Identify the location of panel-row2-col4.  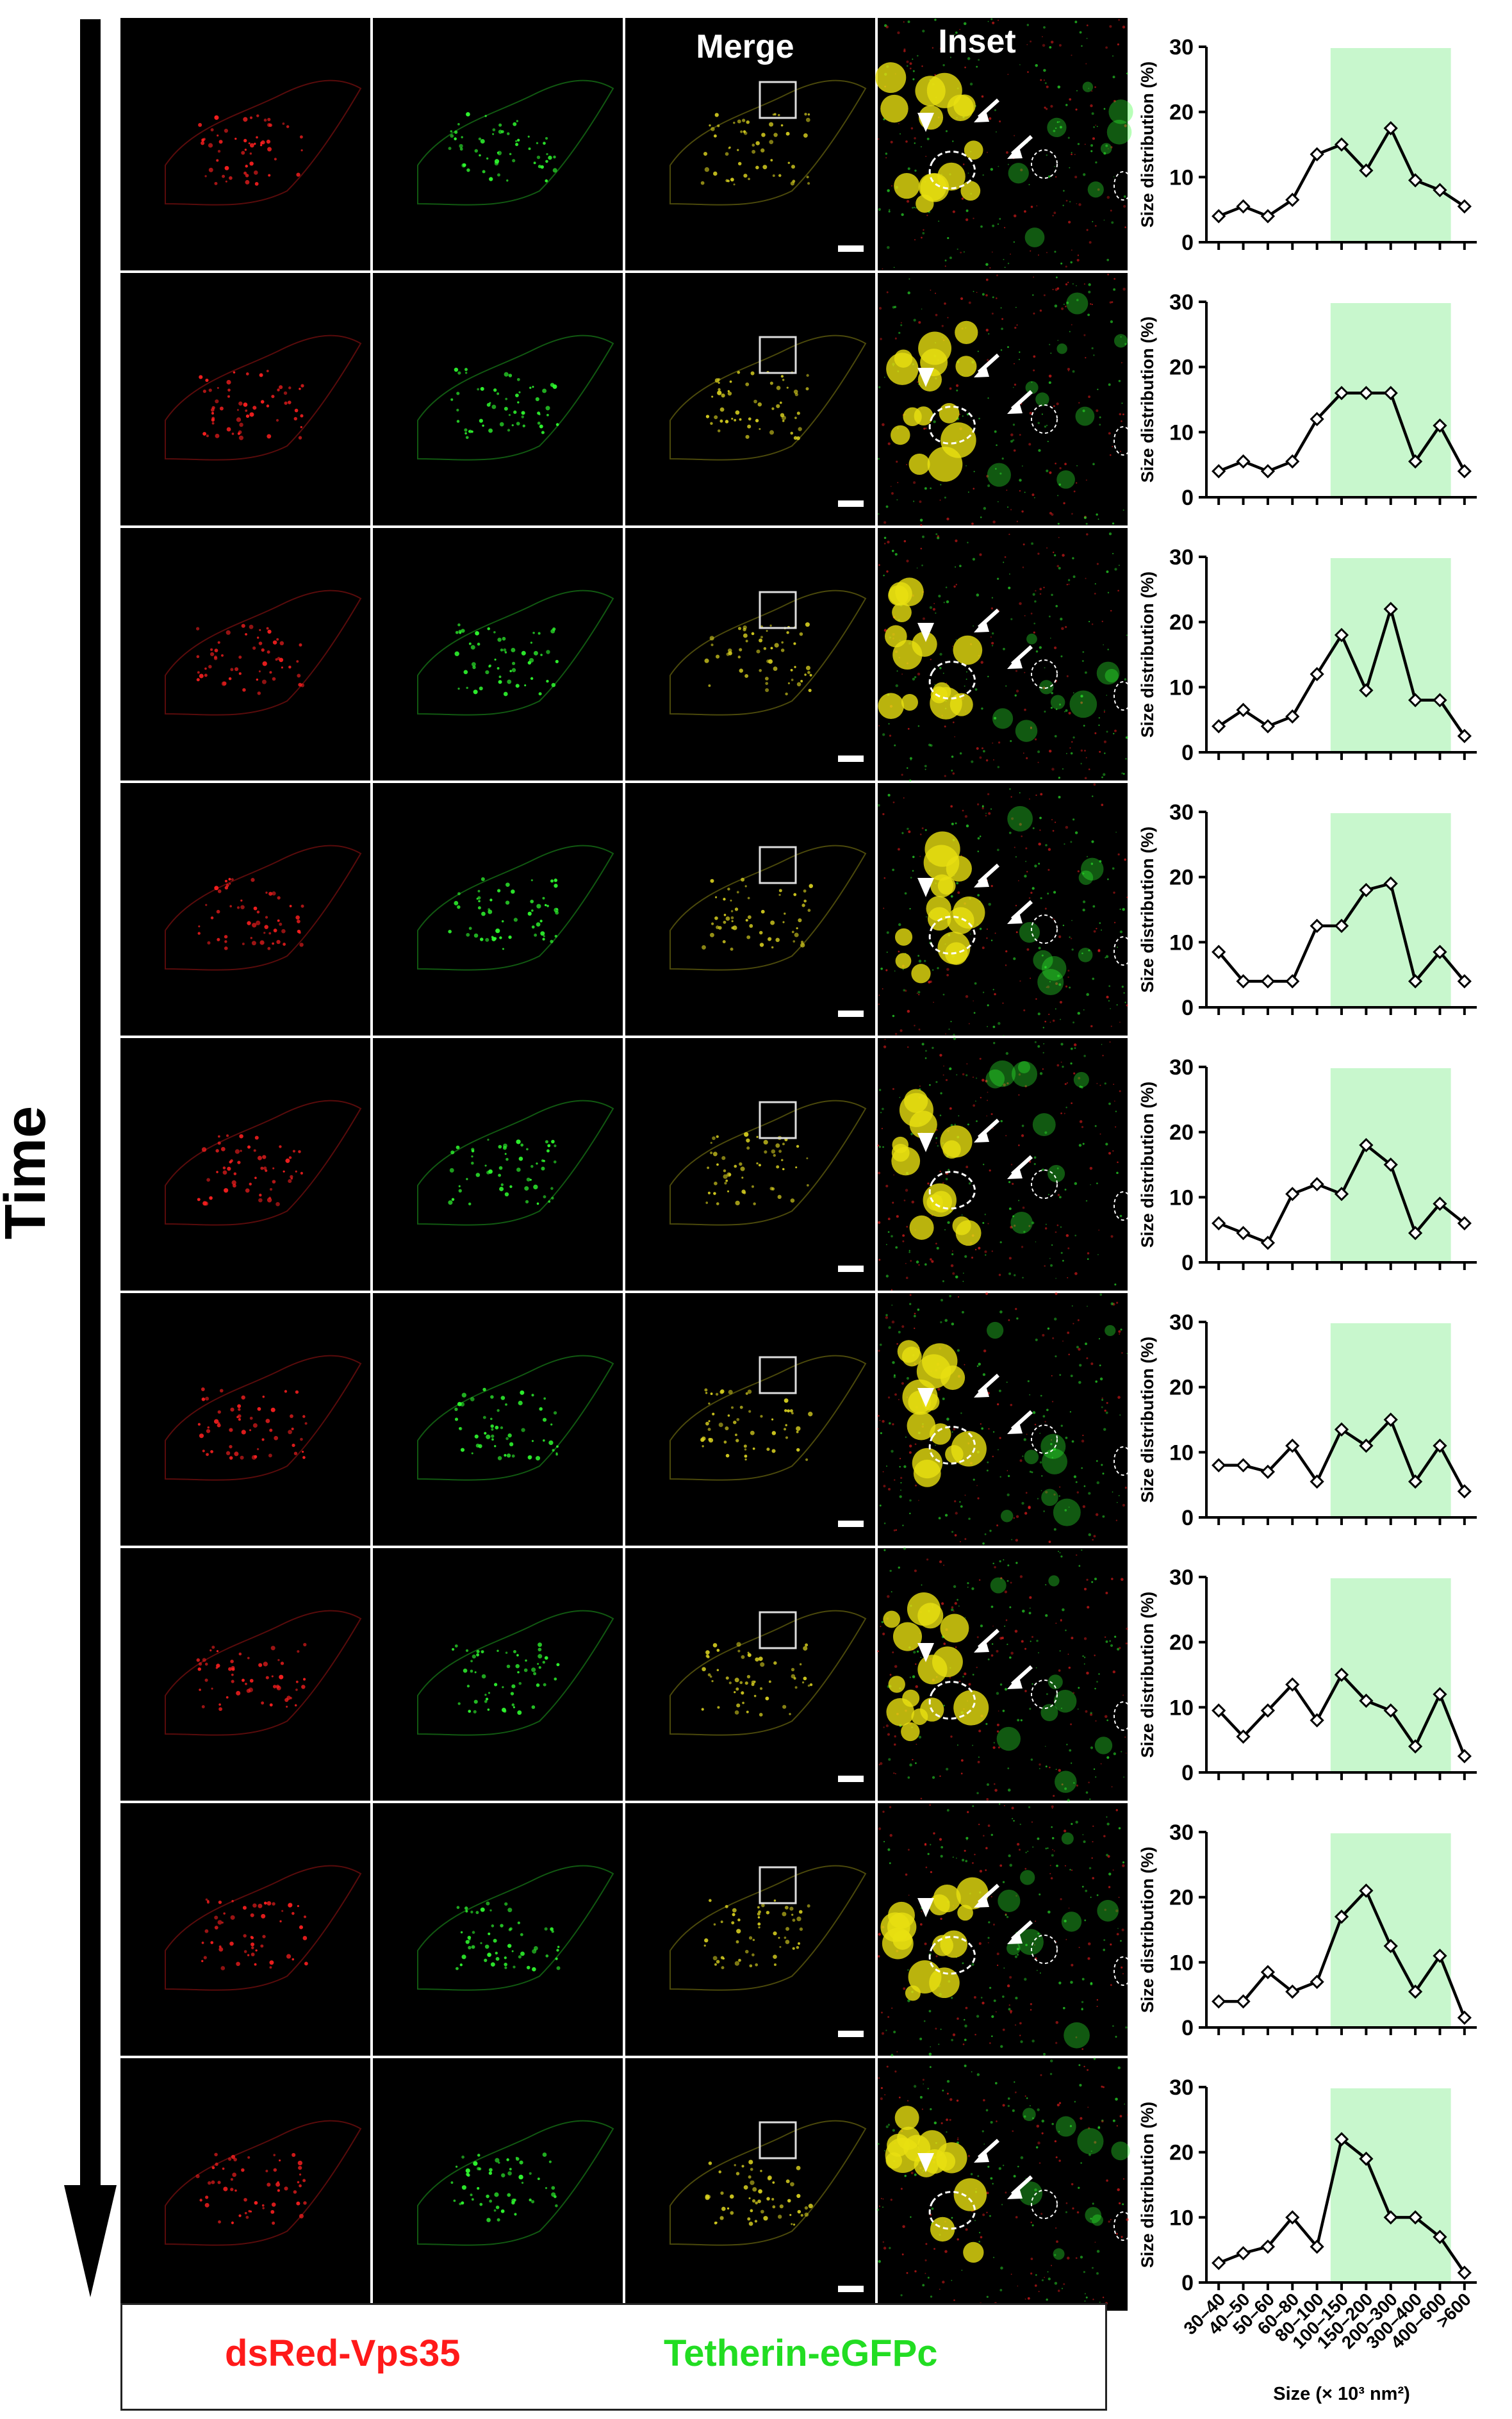
(1005, 400).